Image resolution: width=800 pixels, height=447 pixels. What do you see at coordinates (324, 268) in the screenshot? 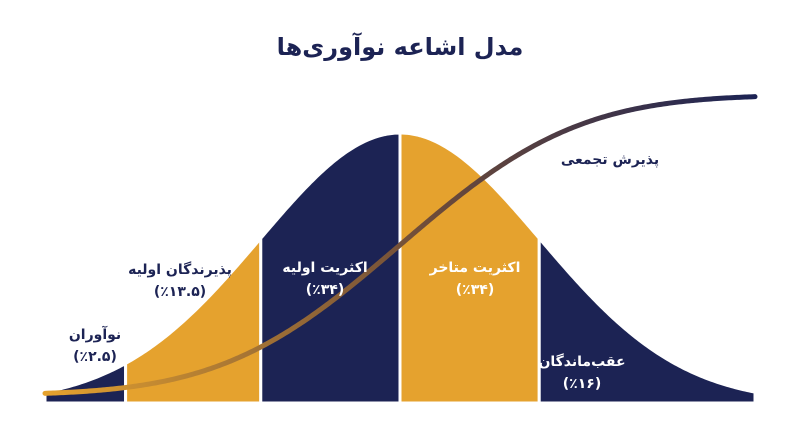
I see `segment-label: اکثریت اولیه` at bounding box center [324, 268].